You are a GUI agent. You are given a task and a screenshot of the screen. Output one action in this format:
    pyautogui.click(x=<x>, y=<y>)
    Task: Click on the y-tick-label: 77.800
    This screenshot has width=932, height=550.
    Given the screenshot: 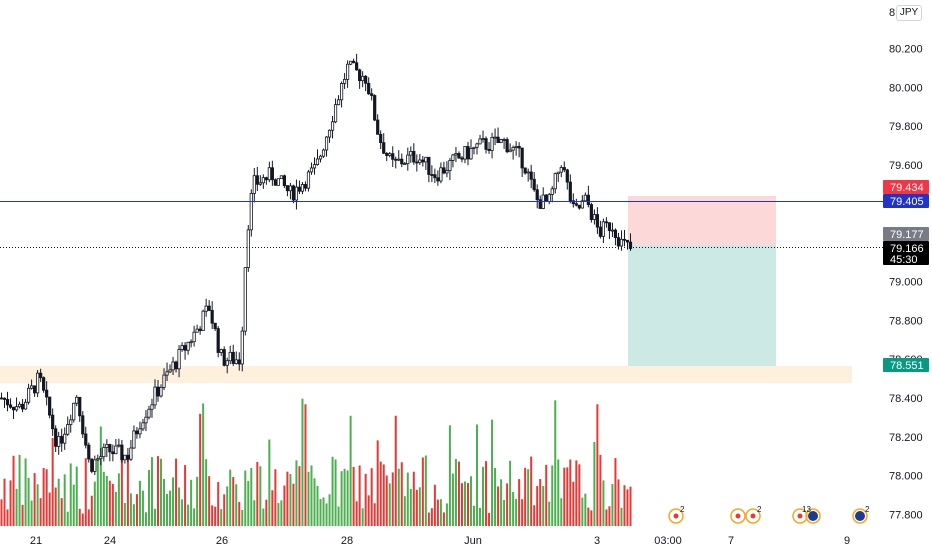 What is the action you would take?
    pyautogui.click(x=906, y=515)
    